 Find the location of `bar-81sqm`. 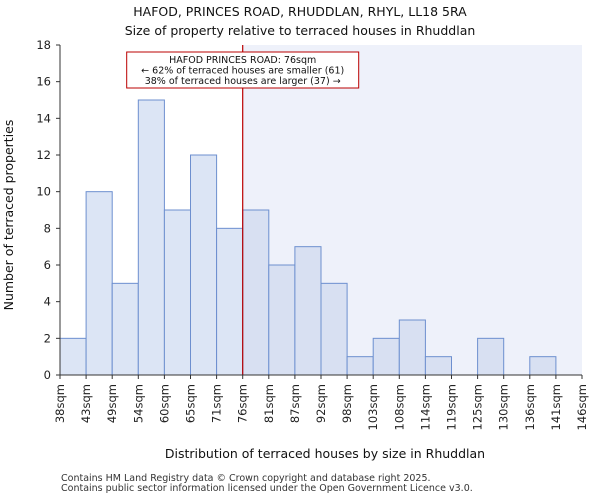

bar-81sqm is located at coordinates (282, 320).